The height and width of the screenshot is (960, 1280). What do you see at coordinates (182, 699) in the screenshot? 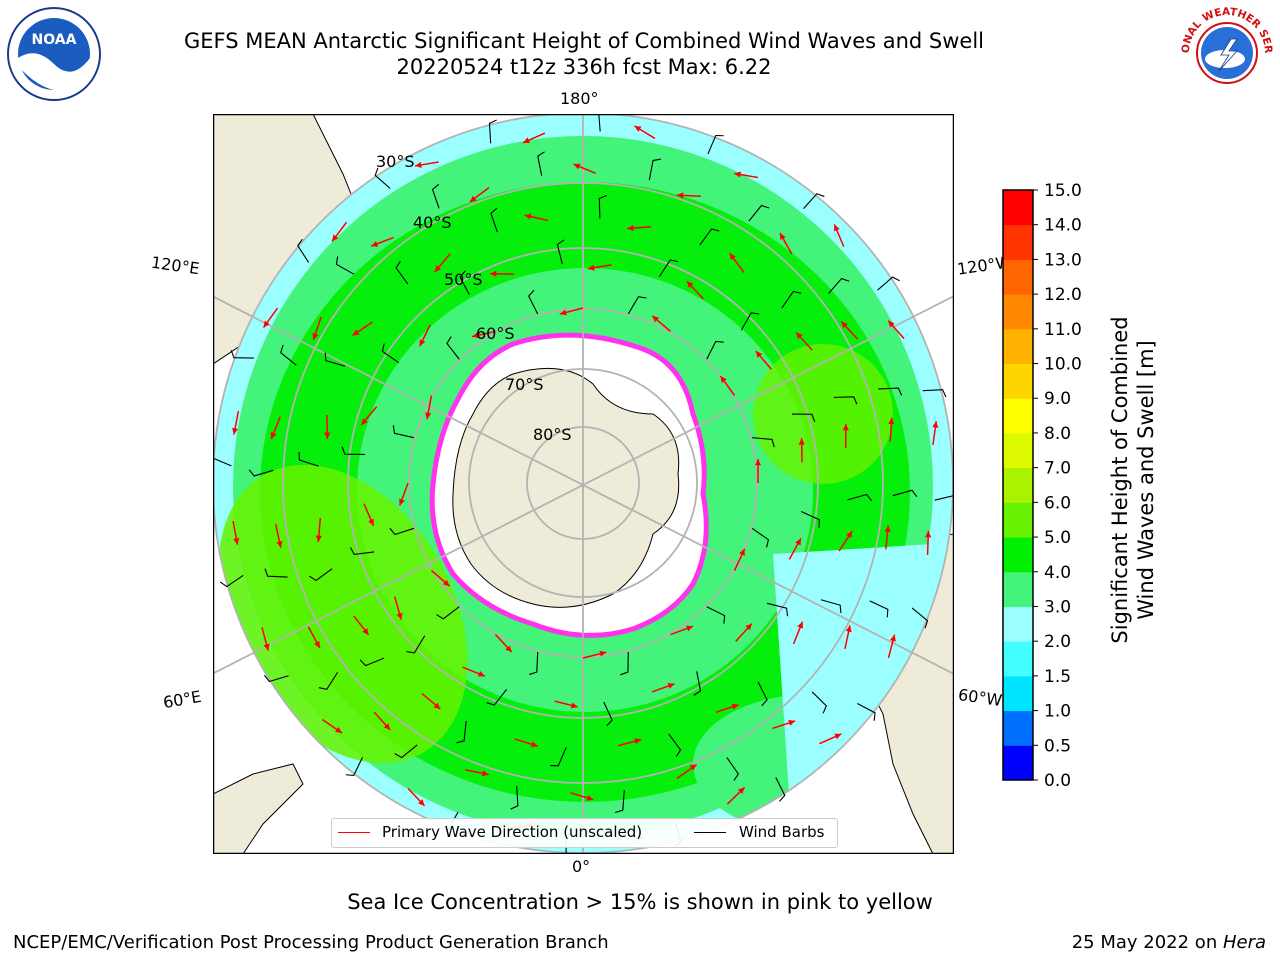
I see `lon-label-60e: 60°E` at bounding box center [182, 699].